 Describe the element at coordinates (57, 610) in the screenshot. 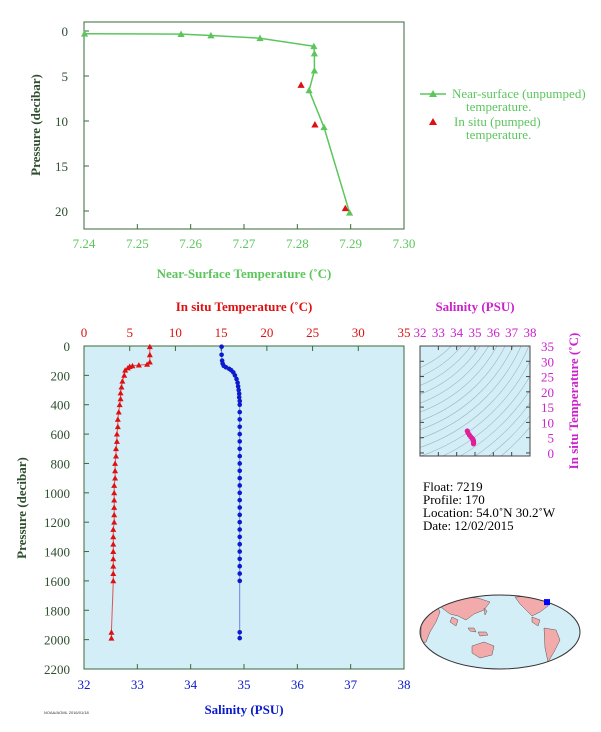

I see `pressure-tick-label: 1800` at that location.